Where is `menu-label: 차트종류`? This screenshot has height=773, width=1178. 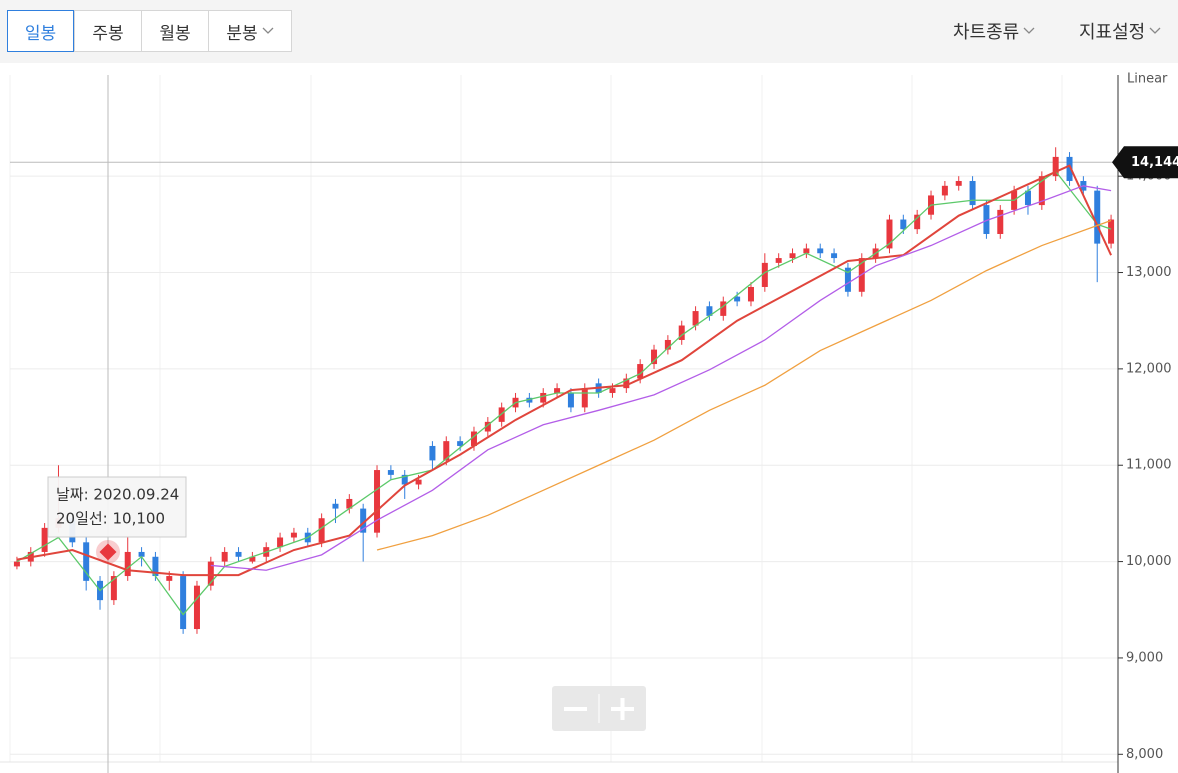
menu-label: 차트종류 is located at coordinates (986, 32).